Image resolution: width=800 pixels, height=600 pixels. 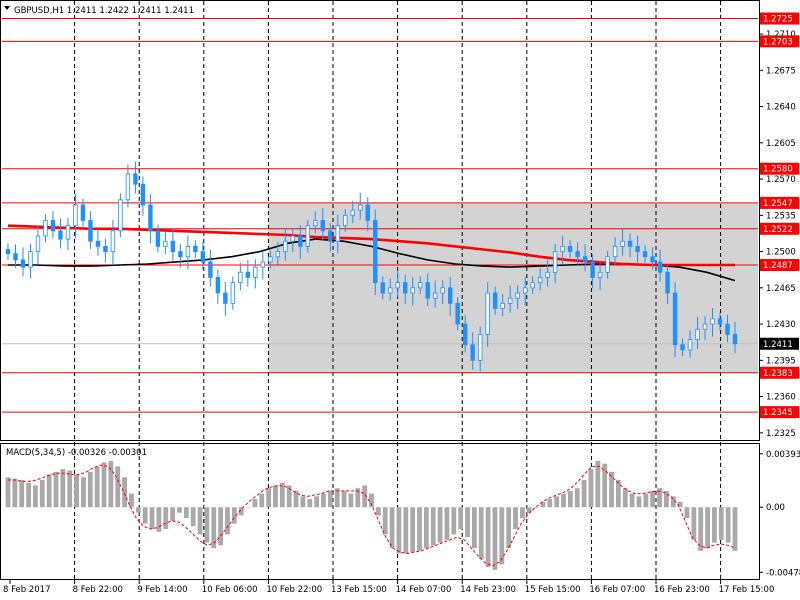 What do you see at coordinates (424, 590) in the screenshot?
I see `time-tick-label: 14 Feb 07:00` at bounding box center [424, 590].